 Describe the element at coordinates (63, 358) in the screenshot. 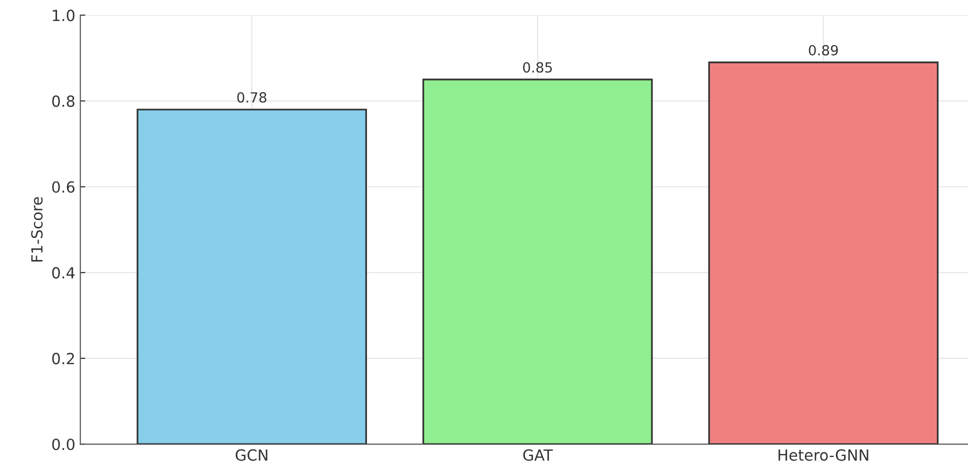

I see `y-tick-label: 0.2` at that location.